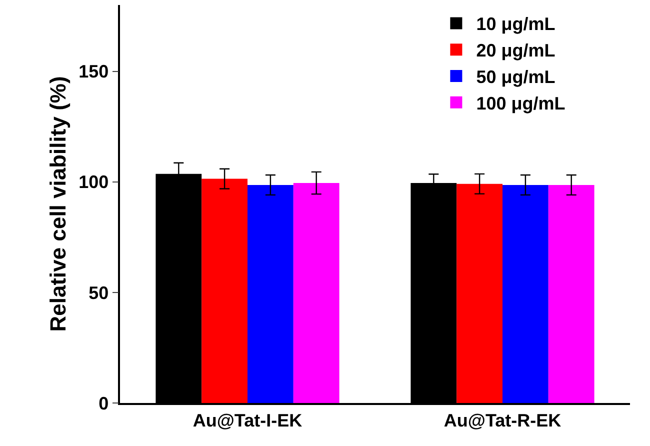 The height and width of the screenshot is (446, 650). I want to click on legend-label: 50 μg/mL, so click(516, 77).